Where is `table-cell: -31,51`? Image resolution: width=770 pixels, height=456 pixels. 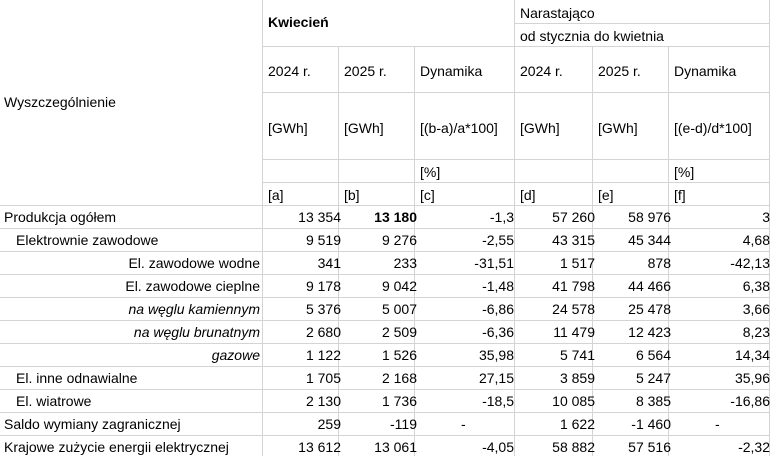 table-cell: -31,51 is located at coordinates (494, 263).